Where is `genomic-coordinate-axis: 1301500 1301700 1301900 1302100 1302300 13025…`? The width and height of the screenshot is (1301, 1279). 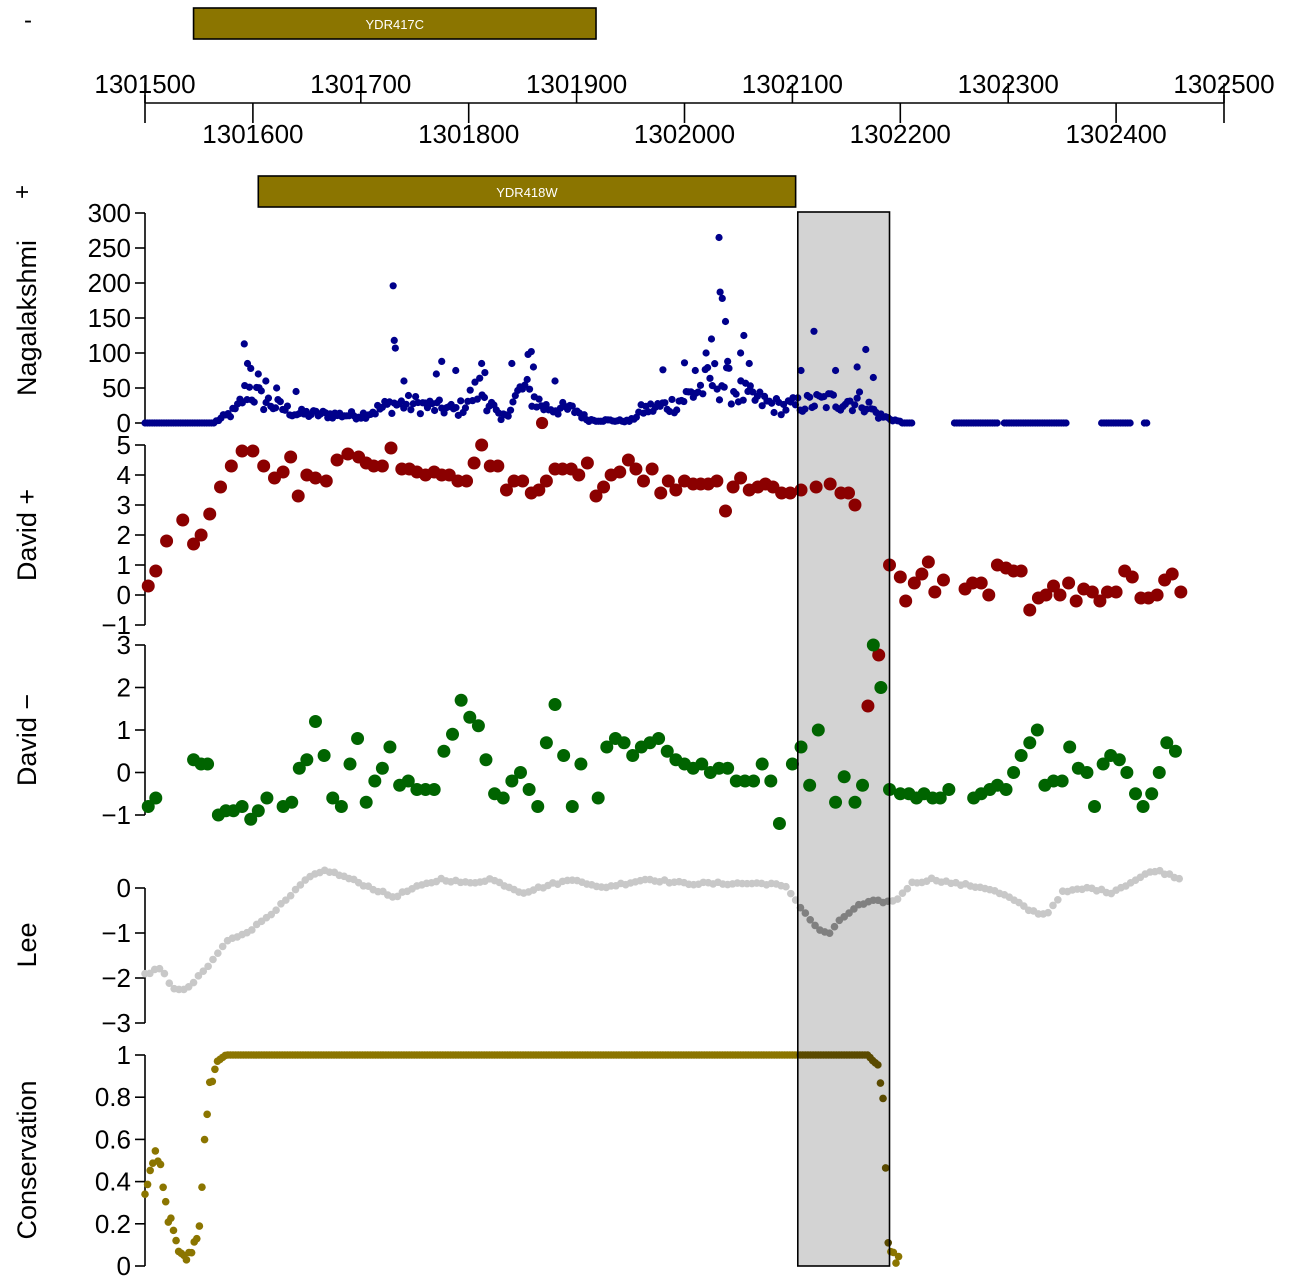
genomic-coordinate-axis: 1301500 1301700 1301900 1302100 1302300 13025… is located at coordinates (684, 109).